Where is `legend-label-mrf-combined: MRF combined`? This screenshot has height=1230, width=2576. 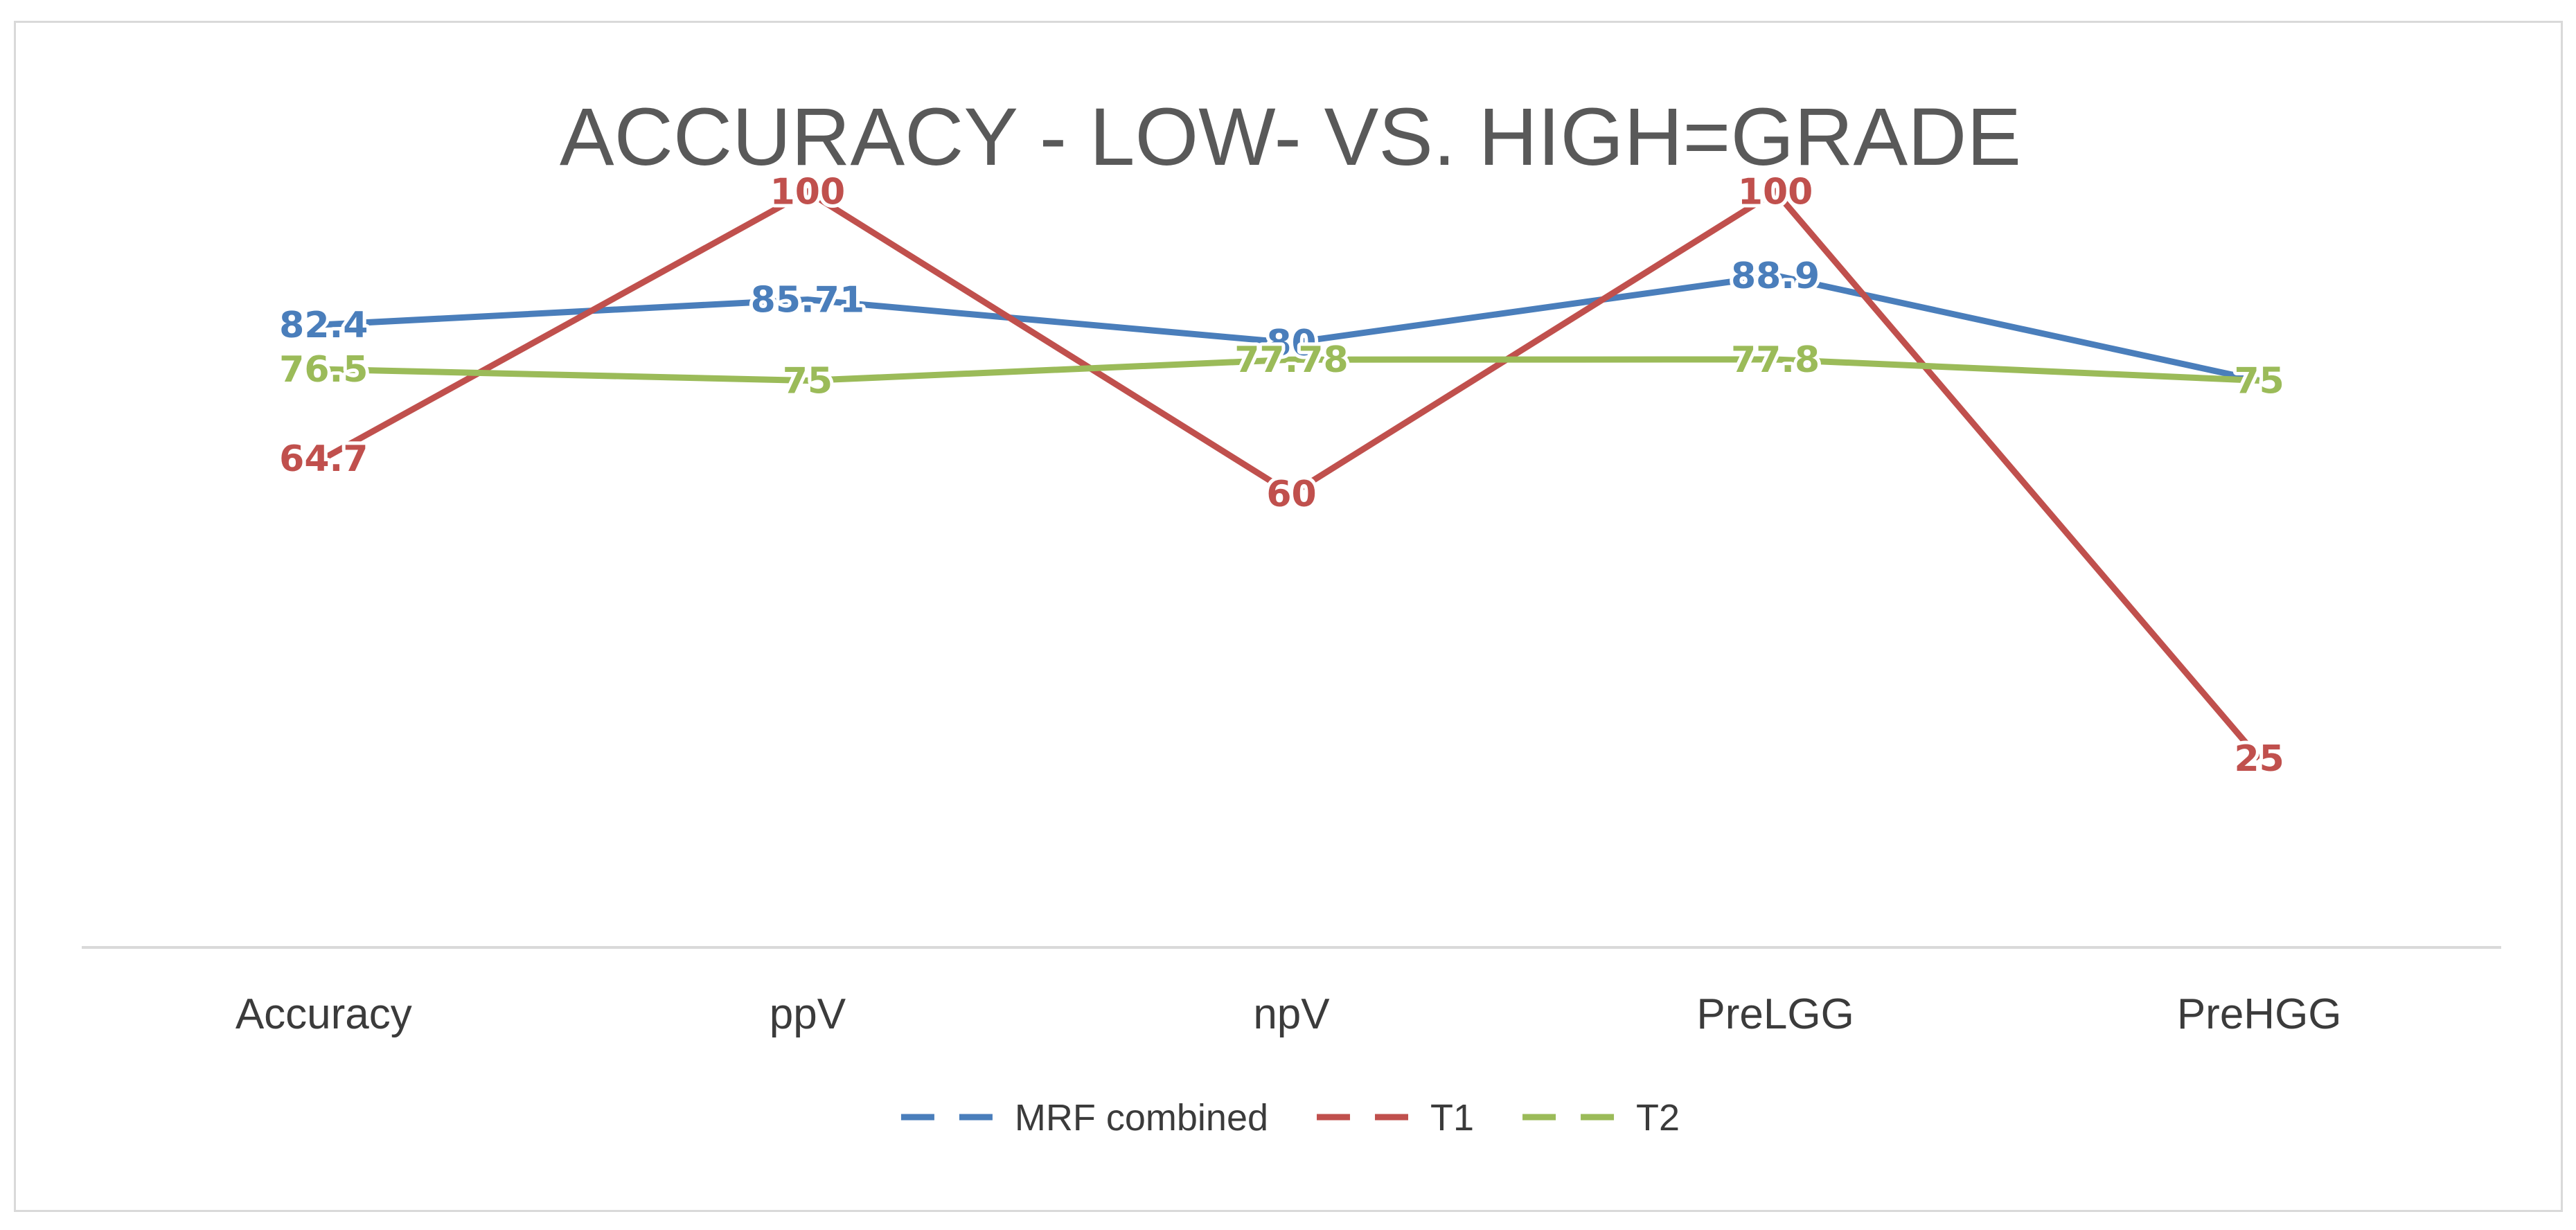 legend-label-mrf-combined: MRF combined is located at coordinates (1141, 1118).